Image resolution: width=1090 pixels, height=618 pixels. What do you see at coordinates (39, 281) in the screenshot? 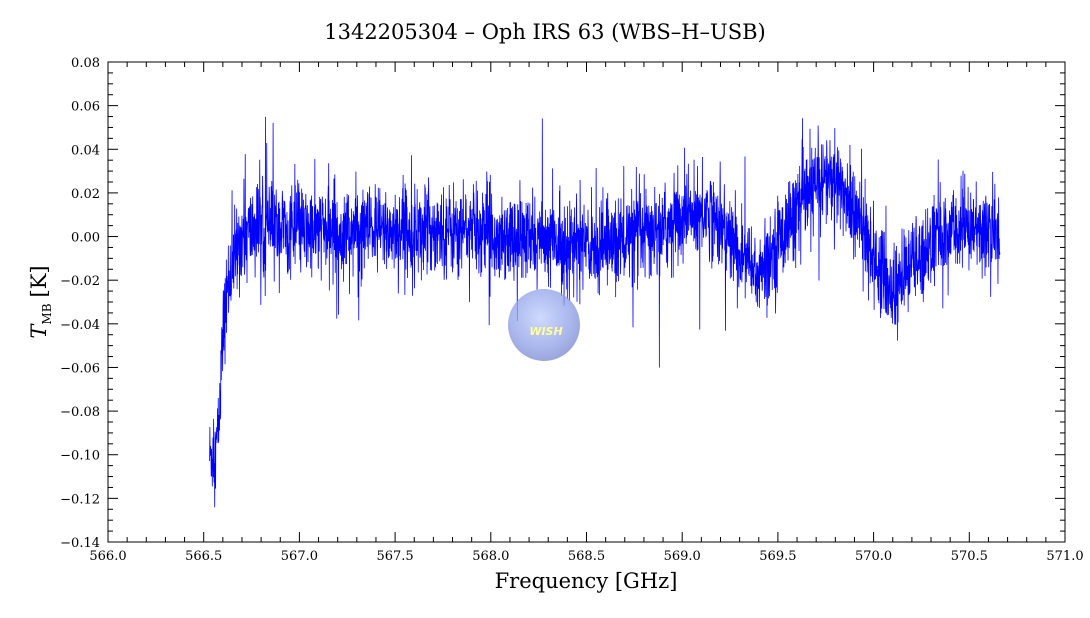
I see `y-axis-label-unit: [K]` at bounding box center [39, 281].